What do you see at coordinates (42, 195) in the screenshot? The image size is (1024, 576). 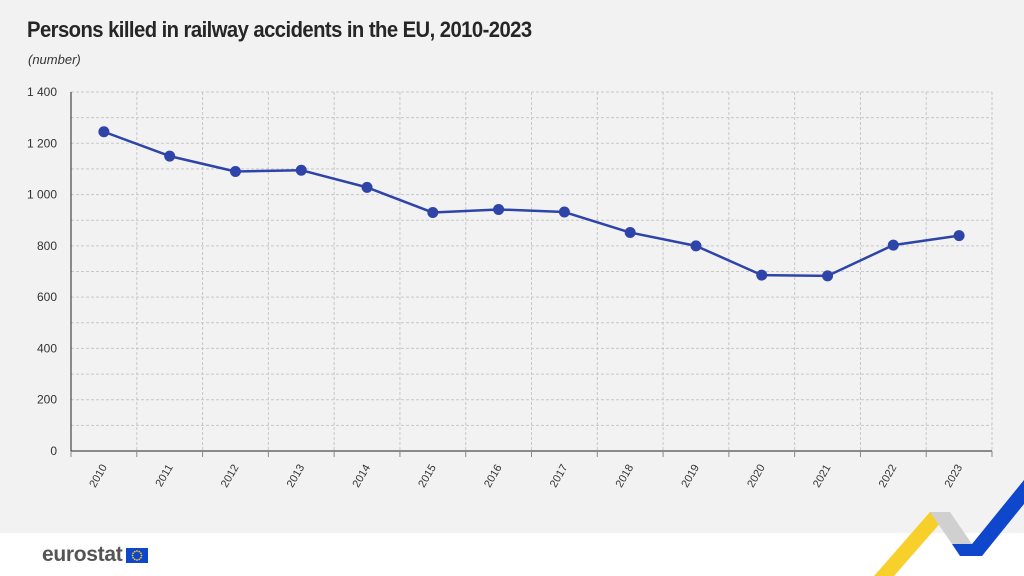 I see `y-tick-label: 1 000` at bounding box center [42, 195].